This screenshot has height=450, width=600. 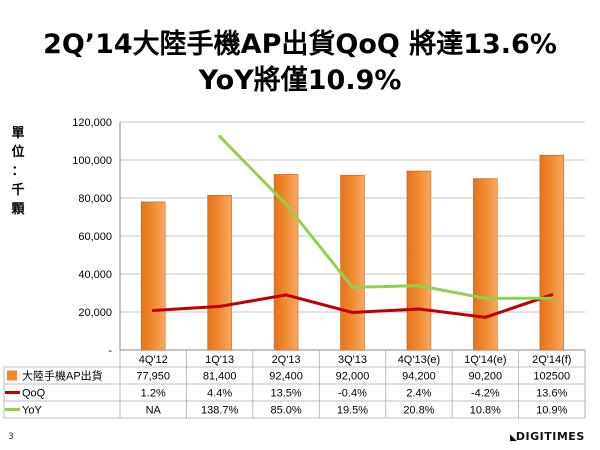 I want to click on table-cell-value: 13.6%, so click(x=551, y=394).